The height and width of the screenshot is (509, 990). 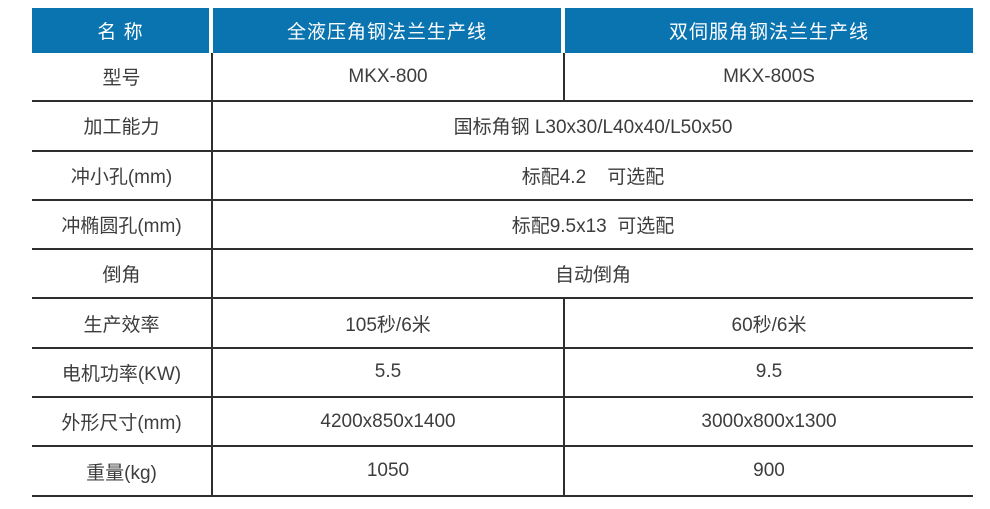 What do you see at coordinates (389, 471) in the screenshot?
I see `weight-a-value: 1050` at bounding box center [389, 471].